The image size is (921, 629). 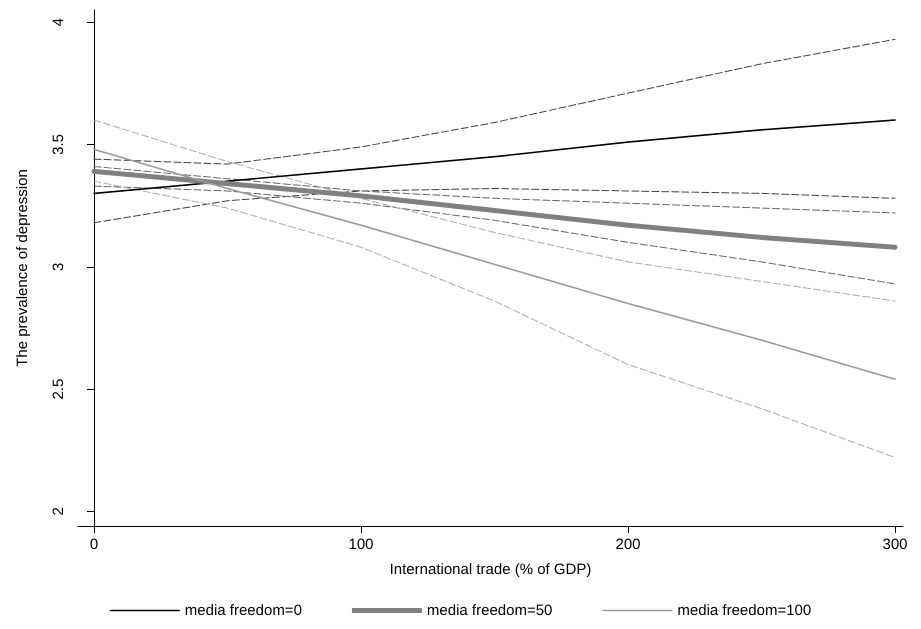 I want to click on y-tick-label: 2.5, so click(x=58, y=389).